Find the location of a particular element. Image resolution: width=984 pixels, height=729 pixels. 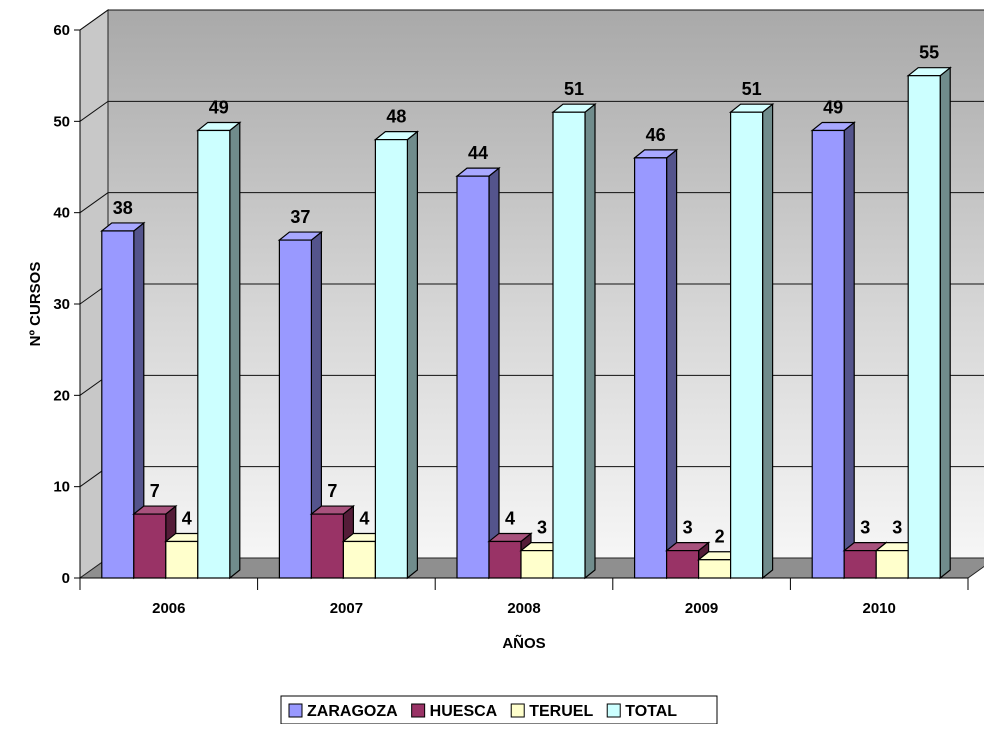

data-label: 2 is located at coordinates (720, 537).